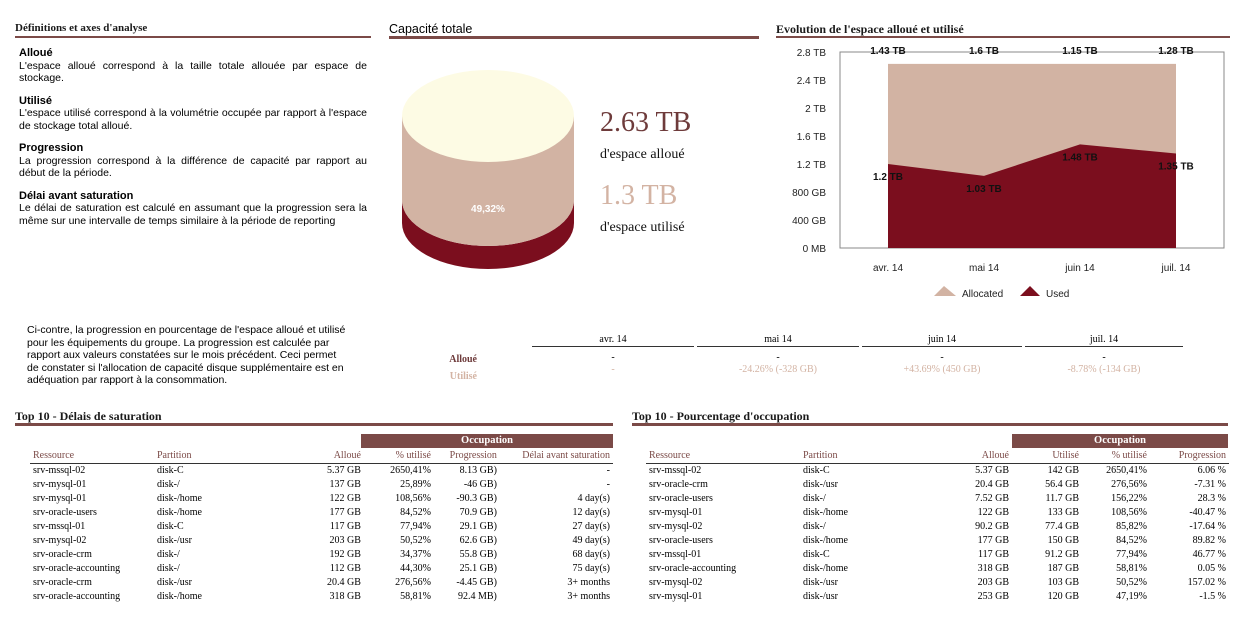  What do you see at coordinates (478, 568) in the screenshot?
I see `table-cell: 25.1 GB)` at bounding box center [478, 568].